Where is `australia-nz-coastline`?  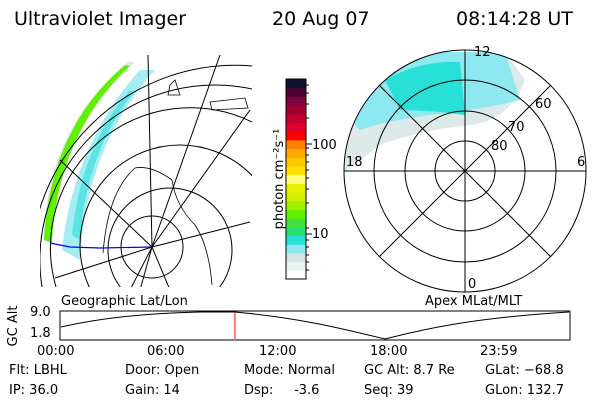
australia-nz-coastline is located at coordinates (208, 95).